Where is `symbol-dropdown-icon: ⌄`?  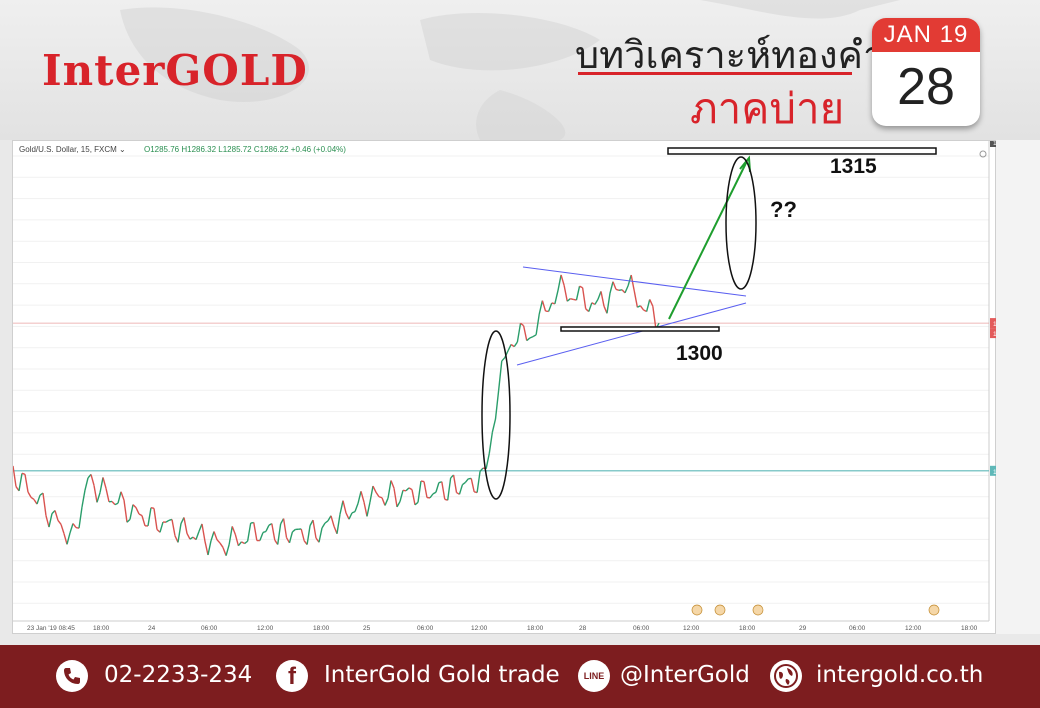
symbol-dropdown-icon: ⌄ is located at coordinates (121, 149).